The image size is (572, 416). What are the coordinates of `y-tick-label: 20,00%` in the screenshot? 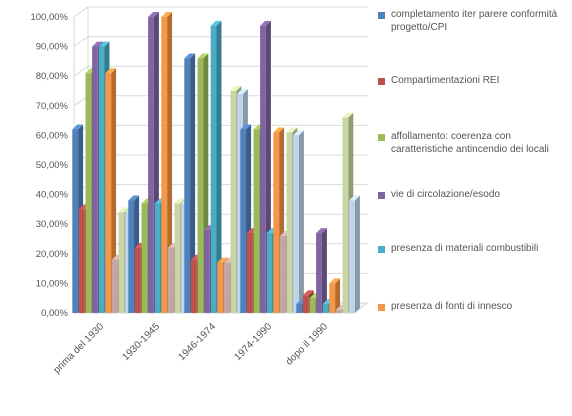 It's located at (52, 254).